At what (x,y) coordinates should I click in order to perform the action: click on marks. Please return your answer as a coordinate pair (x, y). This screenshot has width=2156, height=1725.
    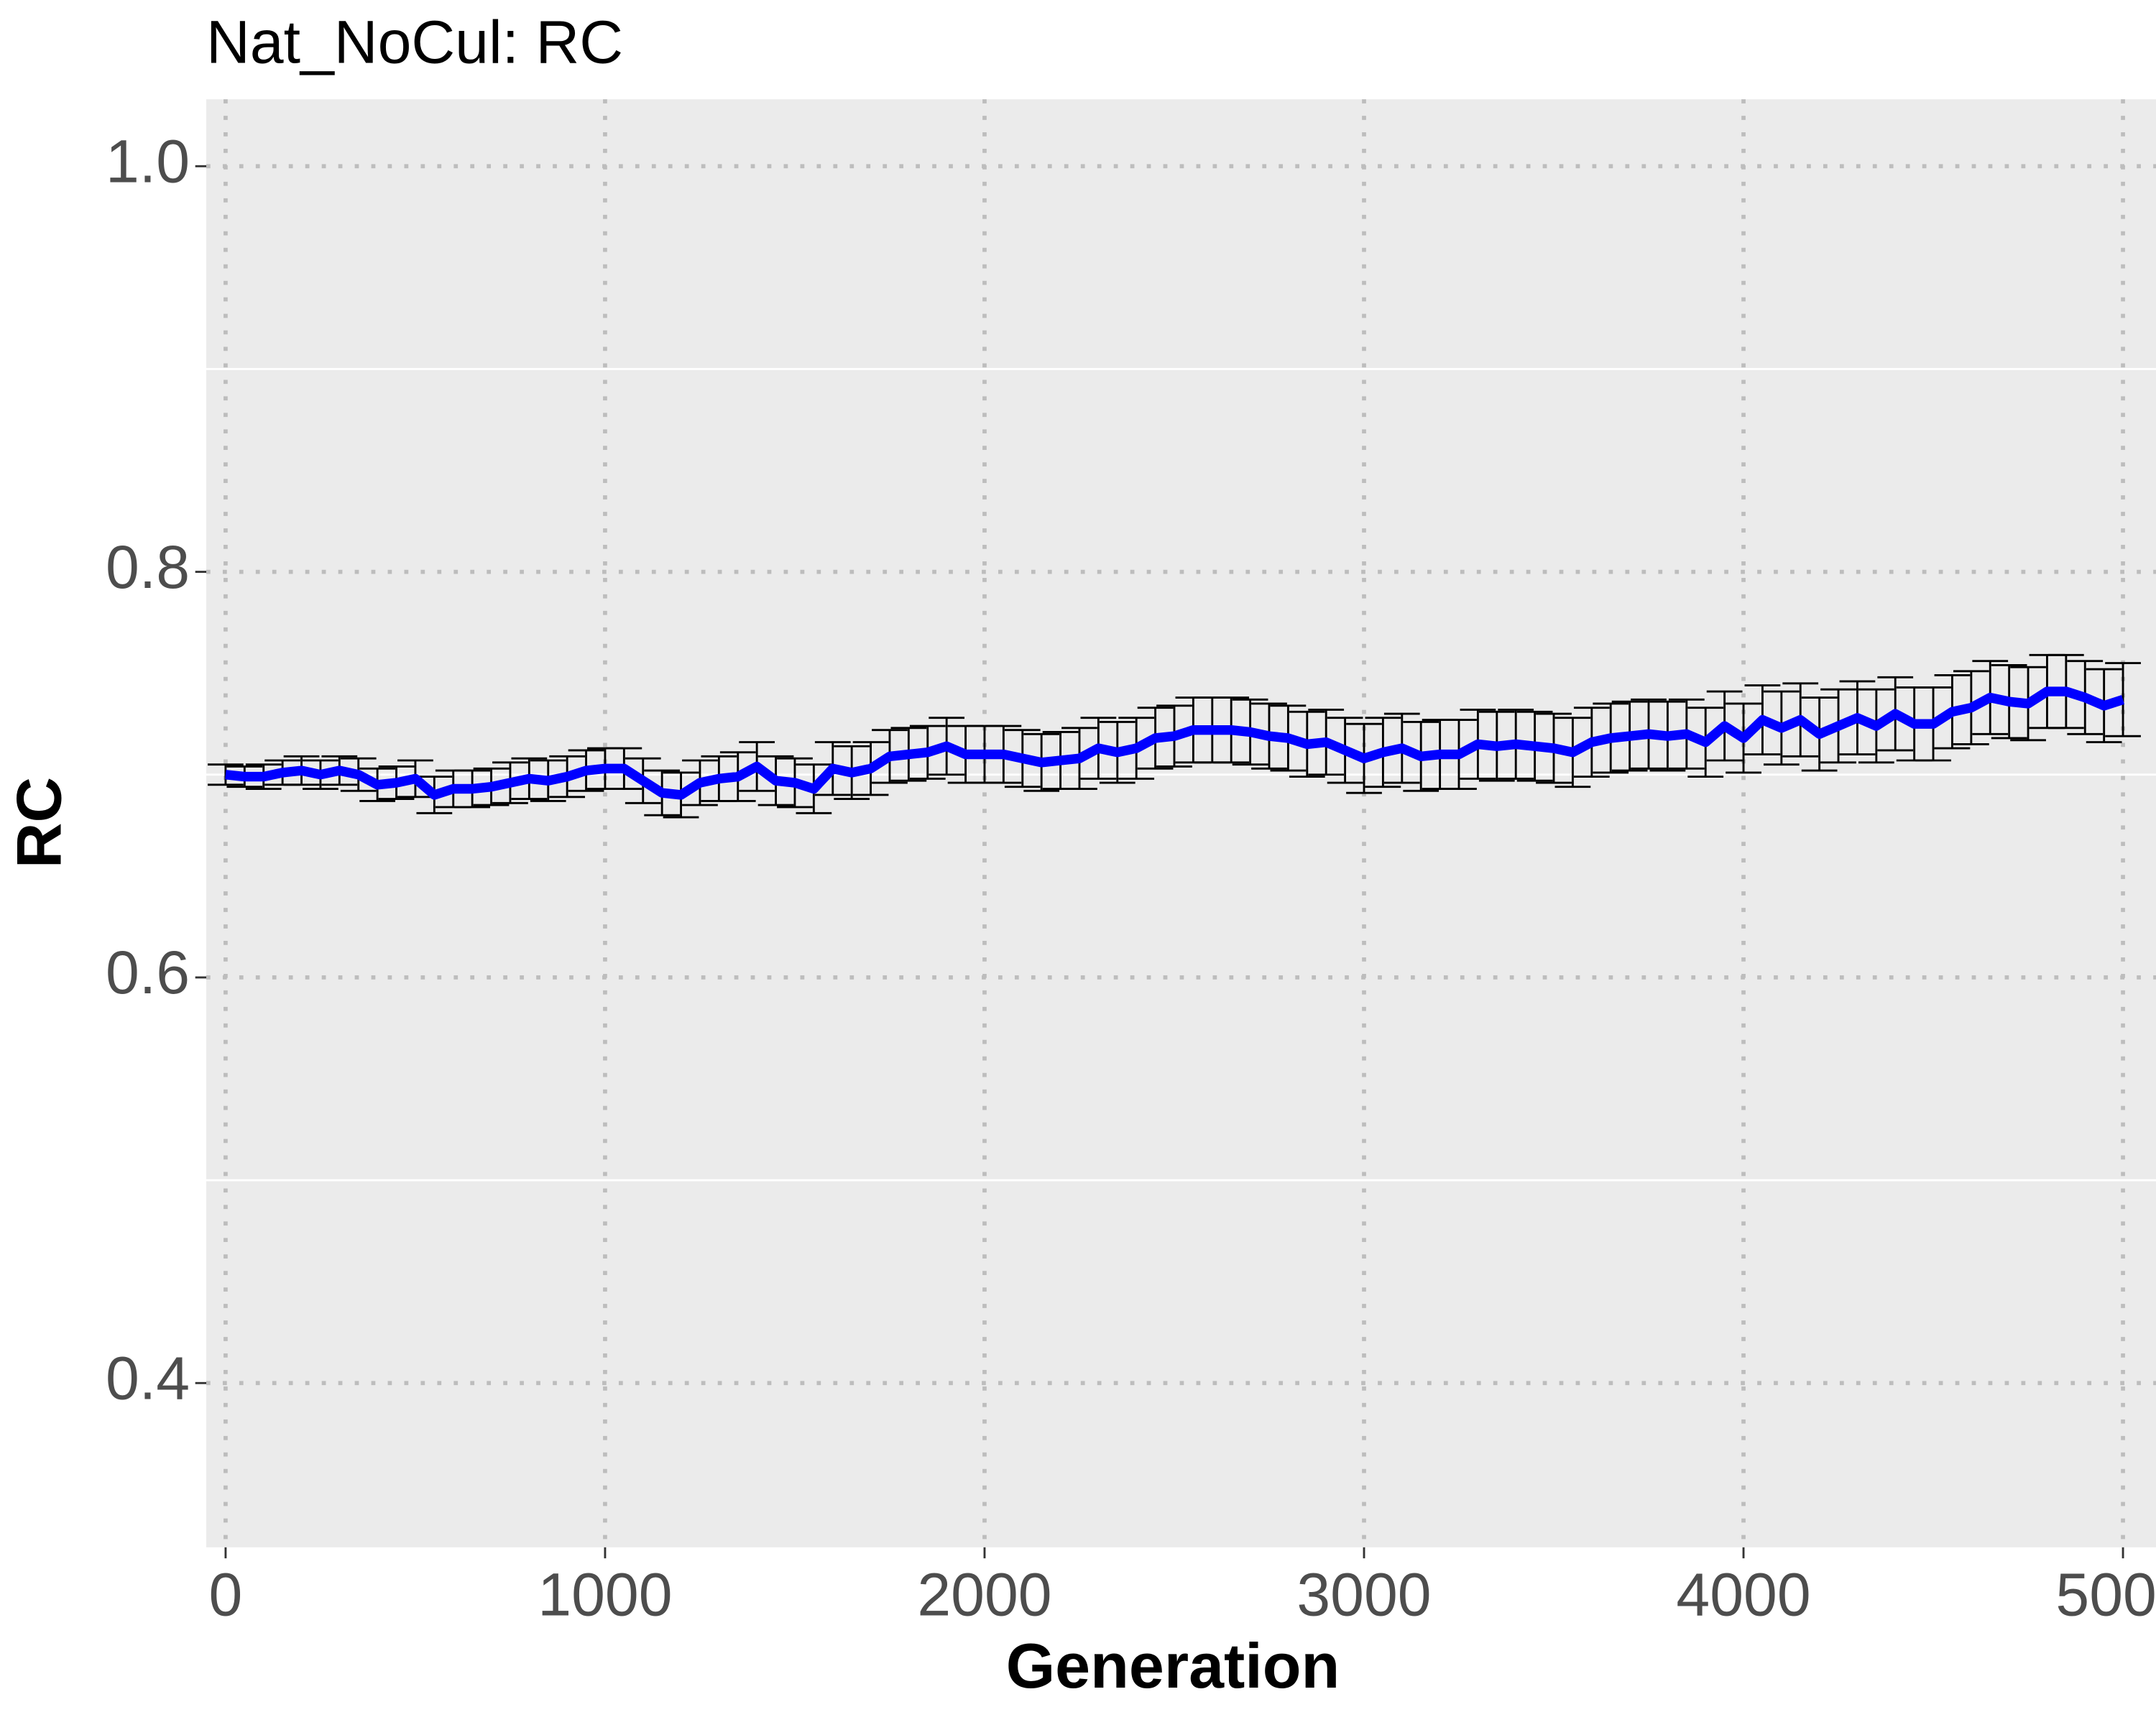
    Looking at the image, I should click on (1174, 736).